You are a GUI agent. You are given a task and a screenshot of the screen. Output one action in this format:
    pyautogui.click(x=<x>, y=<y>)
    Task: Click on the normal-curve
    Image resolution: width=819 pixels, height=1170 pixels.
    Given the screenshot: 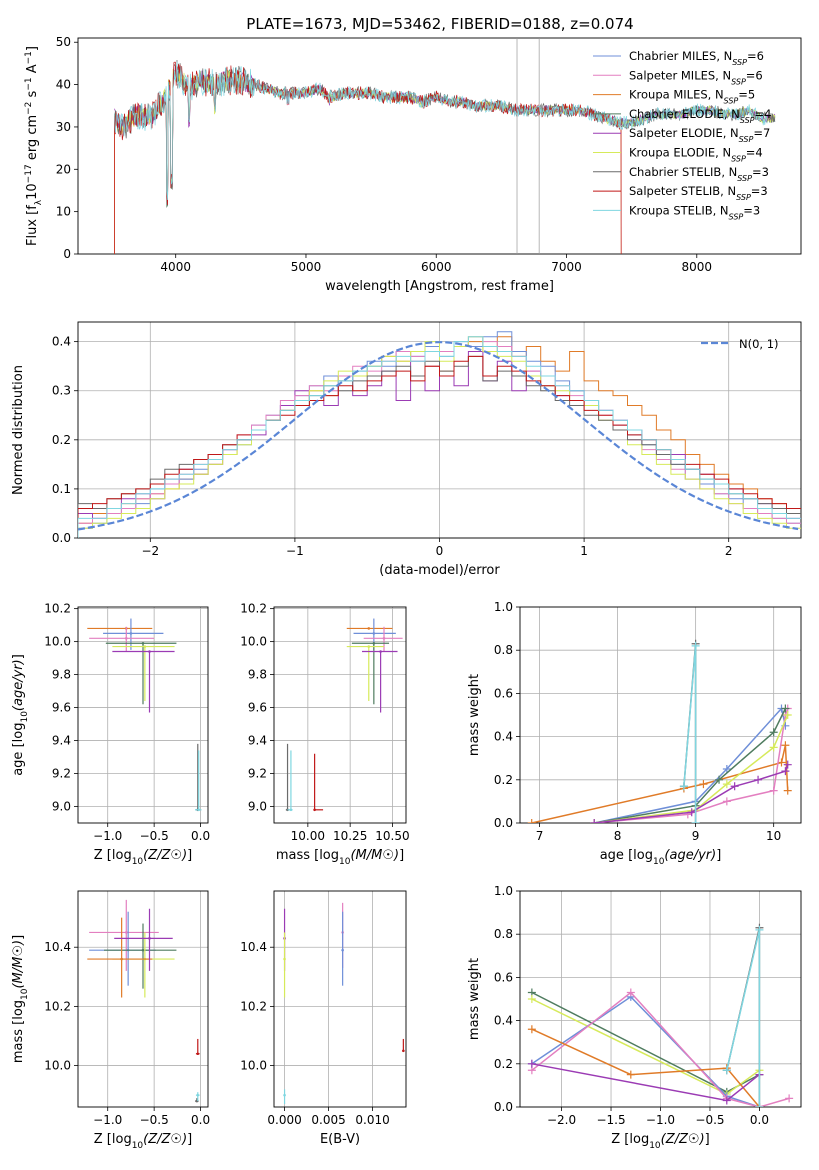 What is the action you would take?
    pyautogui.click(x=438, y=436)
    